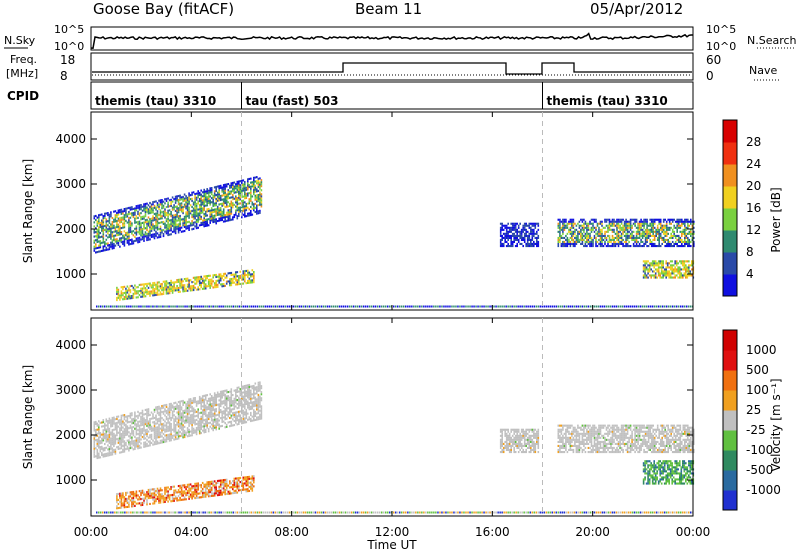 The height and width of the screenshot is (554, 800). What do you see at coordinates (70, 184) in the screenshot?
I see `y-tick-label: 3000` at bounding box center [70, 184].